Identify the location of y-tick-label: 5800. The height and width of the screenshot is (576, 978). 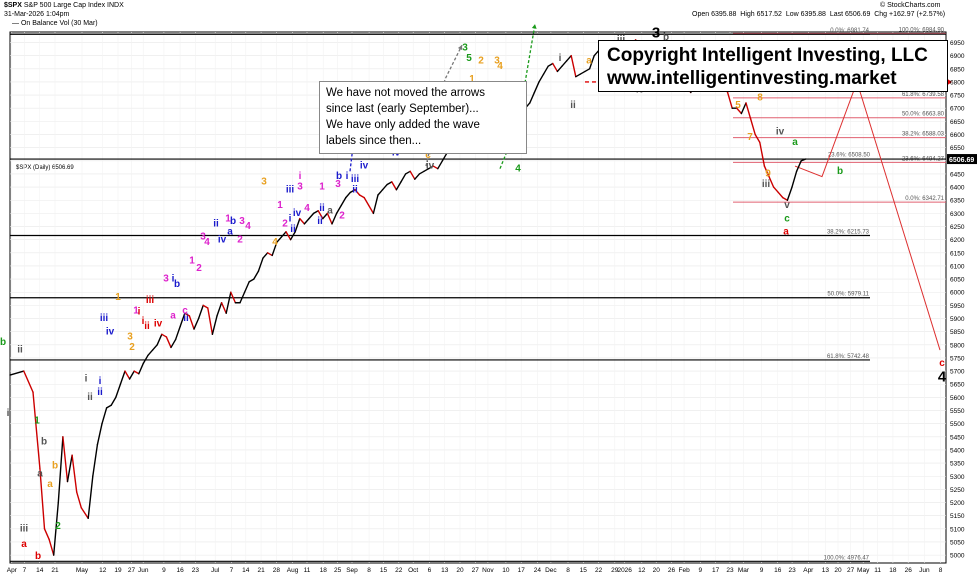
(957, 345).